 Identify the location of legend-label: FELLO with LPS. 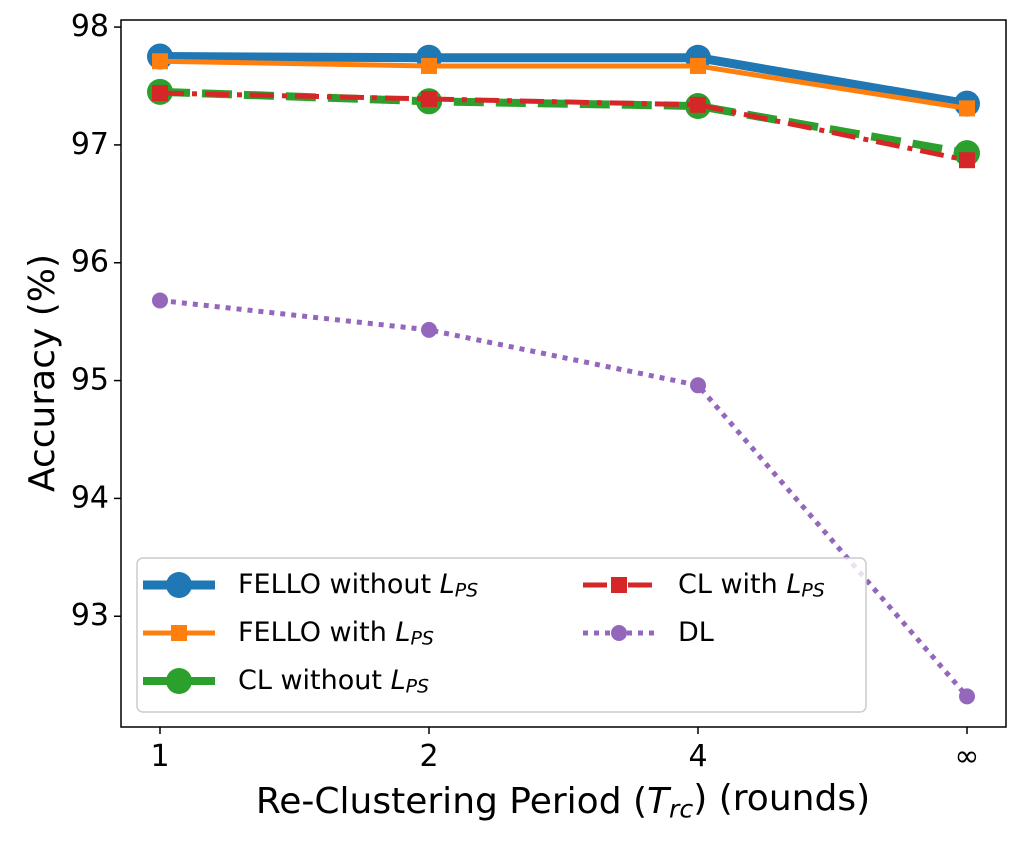
(336, 633).